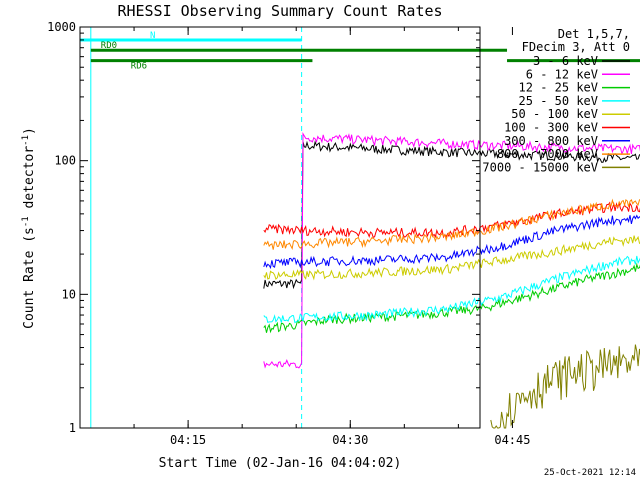 The width and height of the screenshot is (640, 480). What do you see at coordinates (188, 440) in the screenshot?
I see `x-tick-label-0: 04:15` at bounding box center [188, 440].